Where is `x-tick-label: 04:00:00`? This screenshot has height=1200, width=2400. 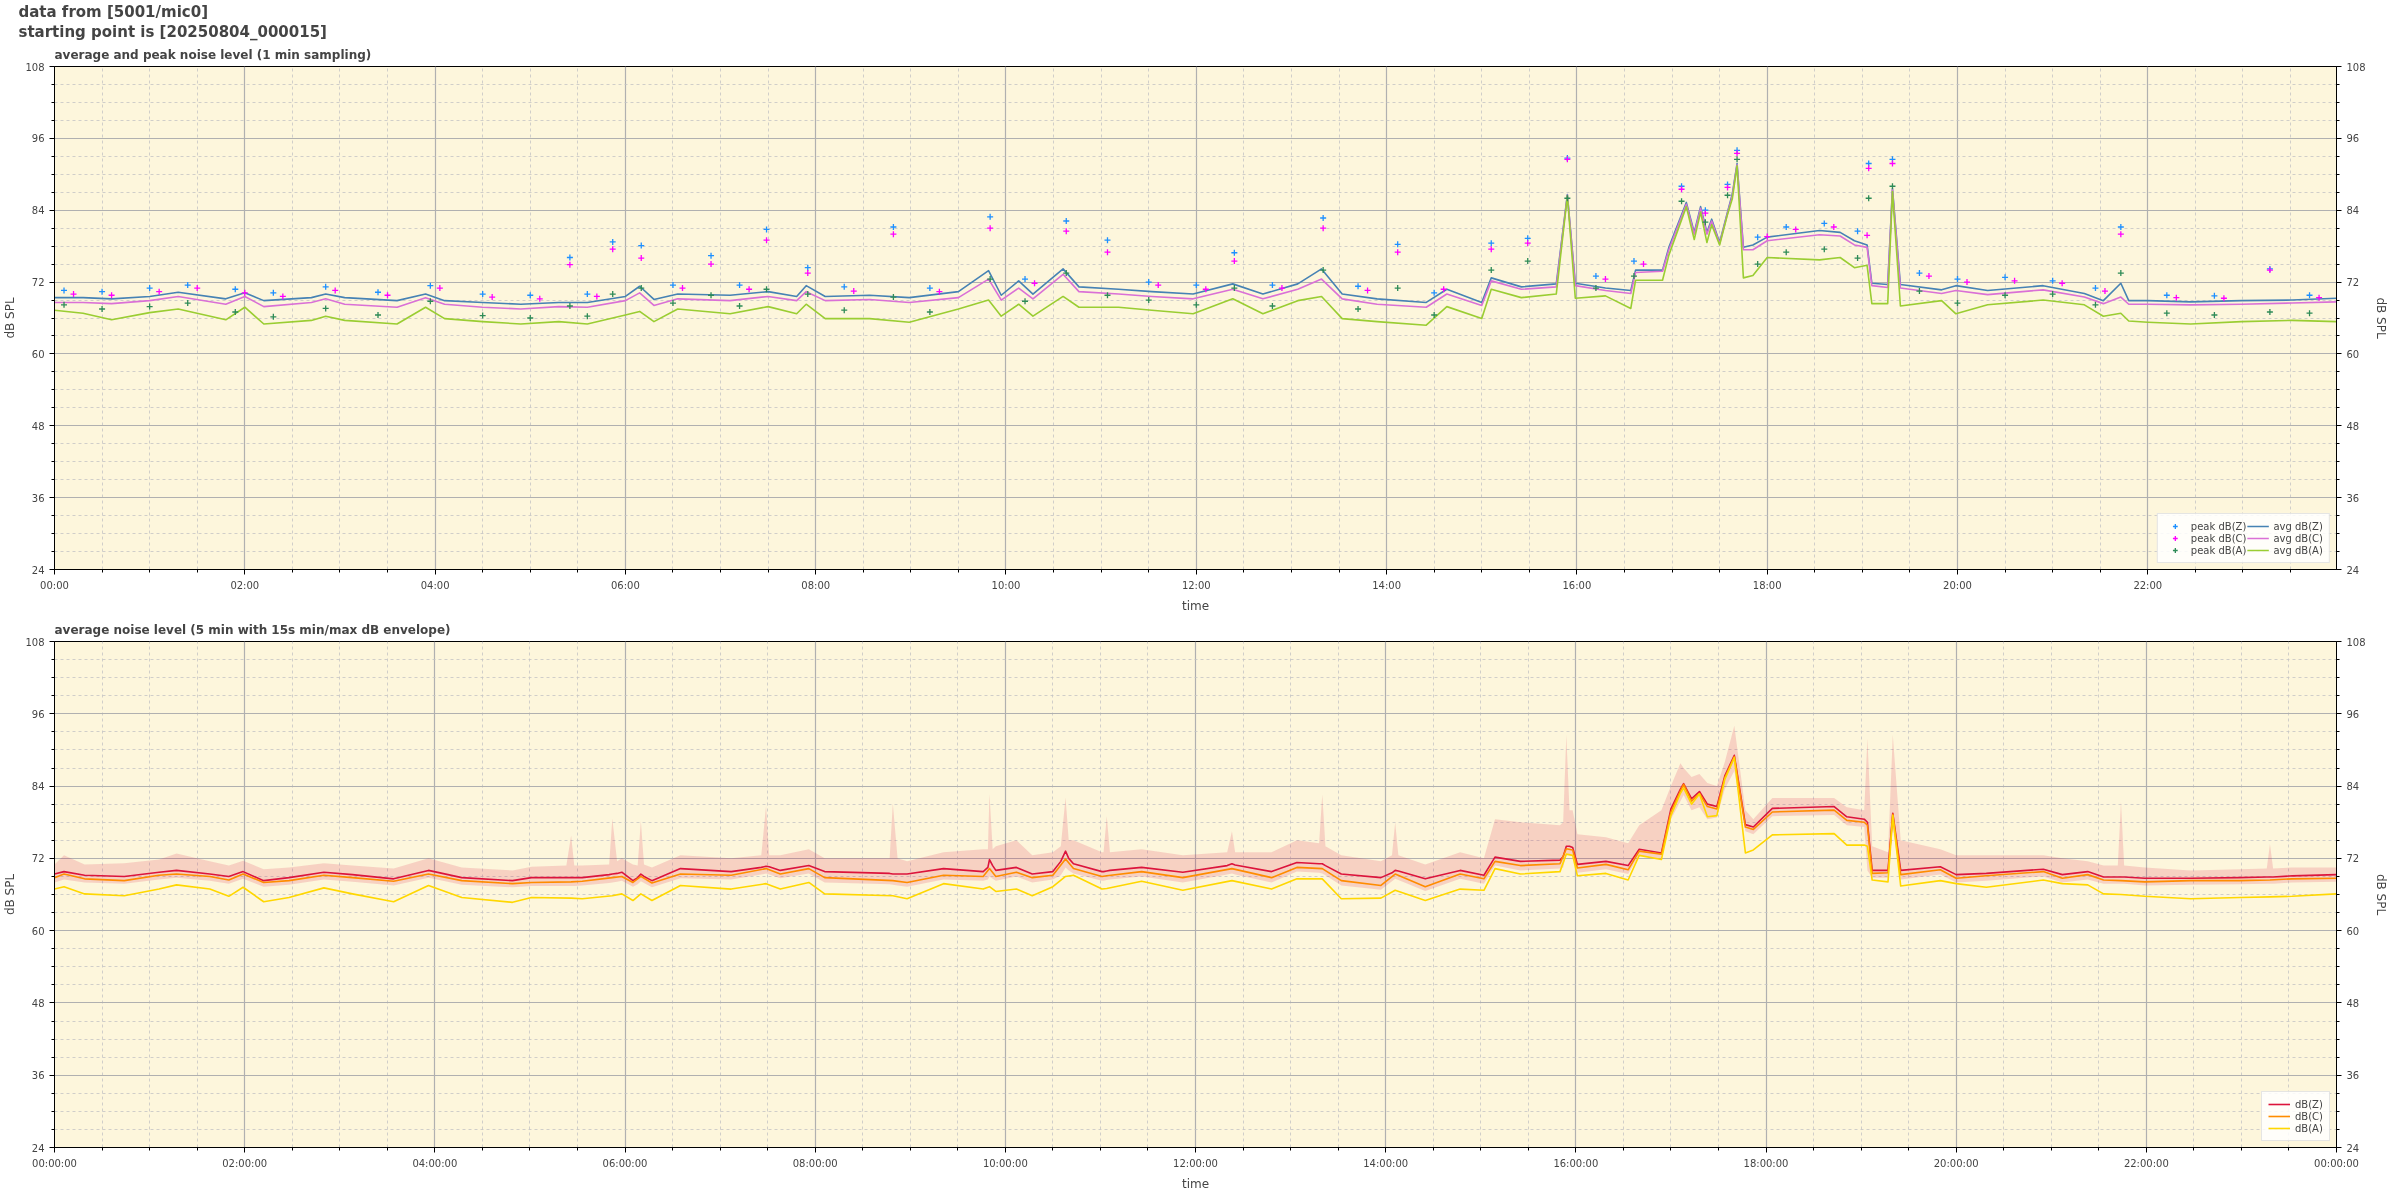 x-tick-label: 04:00:00 is located at coordinates (435, 1163).